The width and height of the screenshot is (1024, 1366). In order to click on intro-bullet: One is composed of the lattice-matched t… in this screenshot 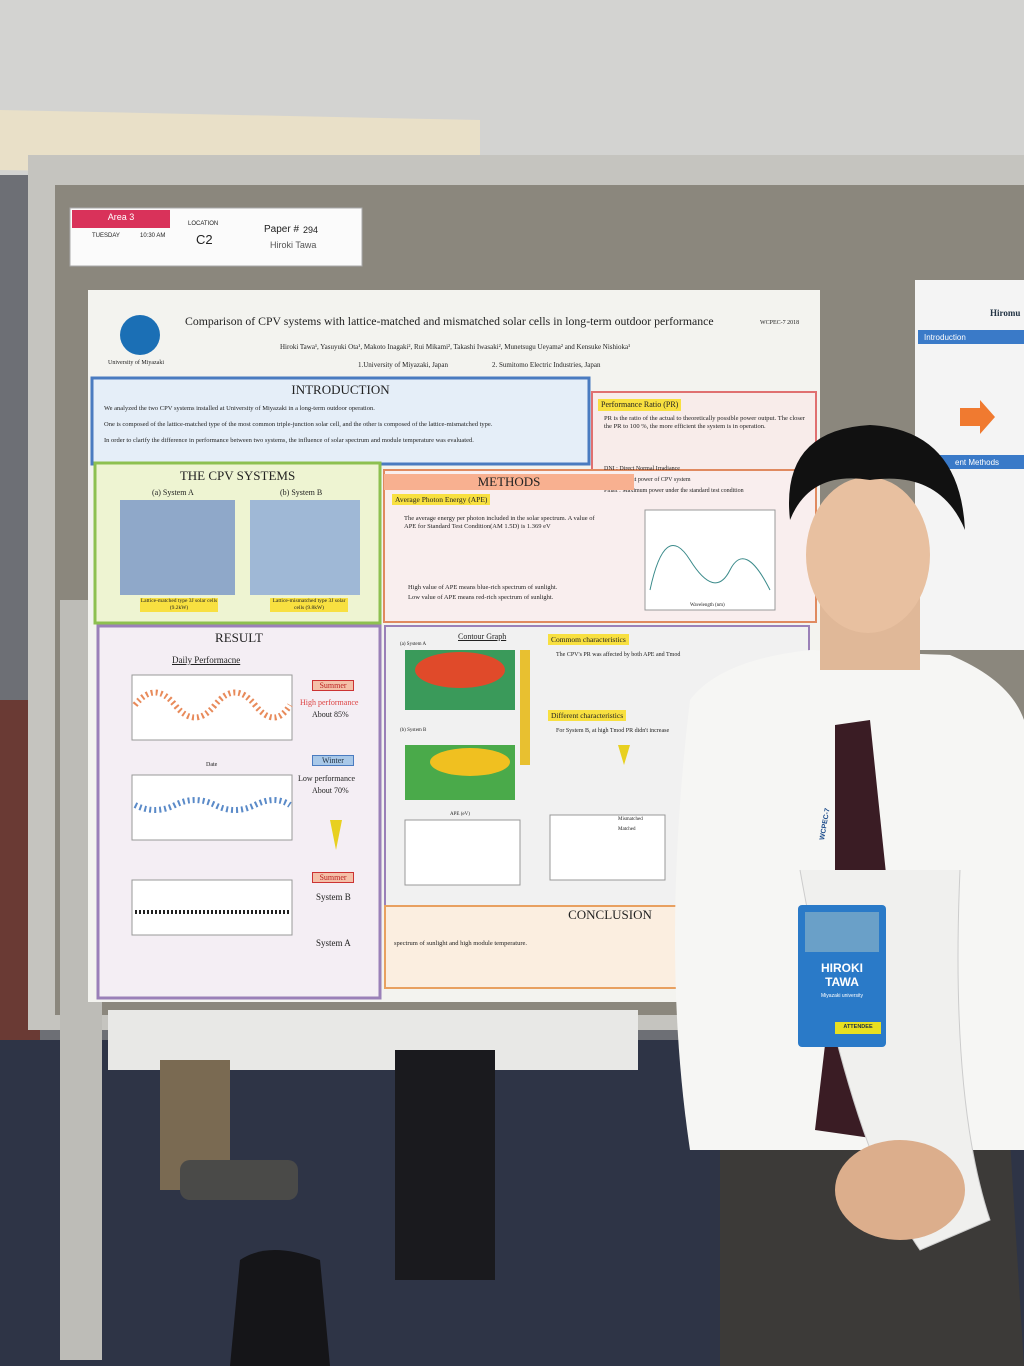, I will do `click(298, 424)`.